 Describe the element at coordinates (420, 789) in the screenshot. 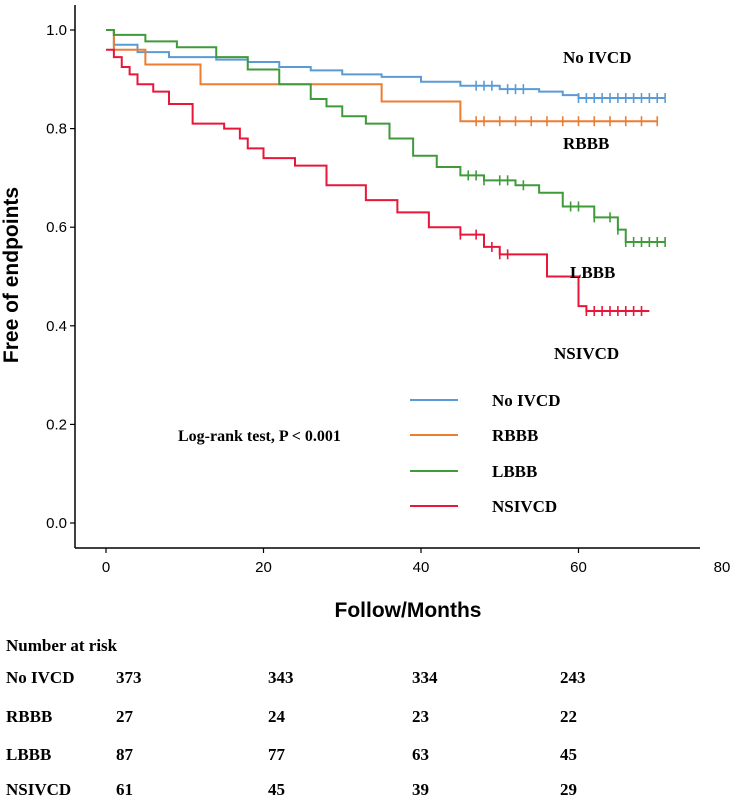

I see `risk-value: 39` at that location.